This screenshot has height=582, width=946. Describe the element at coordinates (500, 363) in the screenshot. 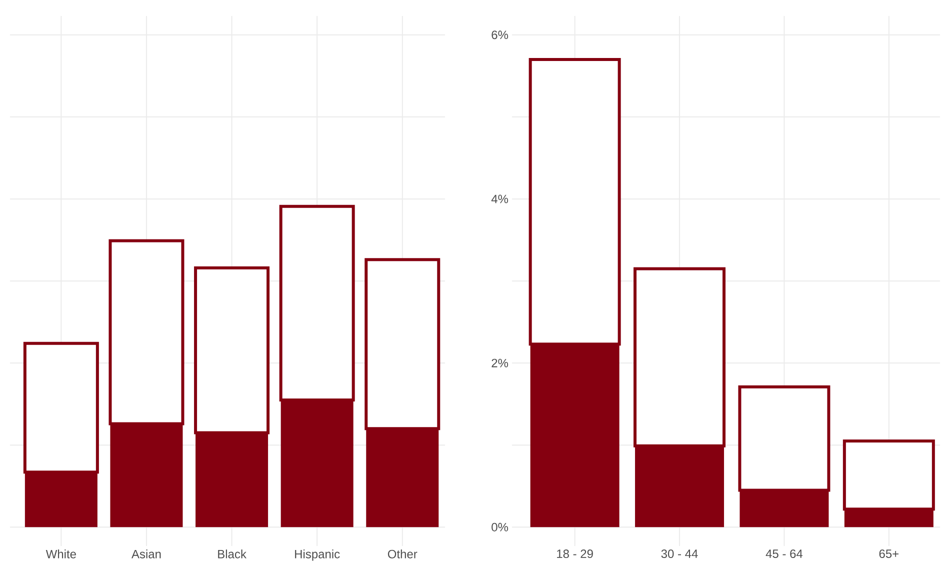

I see `y-tick-label: 2%` at that location.